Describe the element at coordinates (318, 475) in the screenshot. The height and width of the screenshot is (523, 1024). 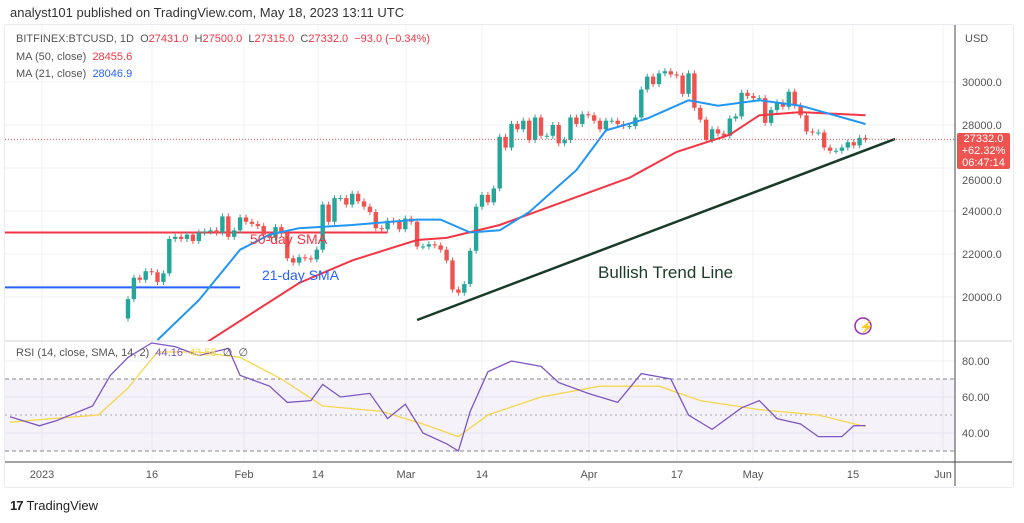
I see `time-tick-label: 14` at that location.